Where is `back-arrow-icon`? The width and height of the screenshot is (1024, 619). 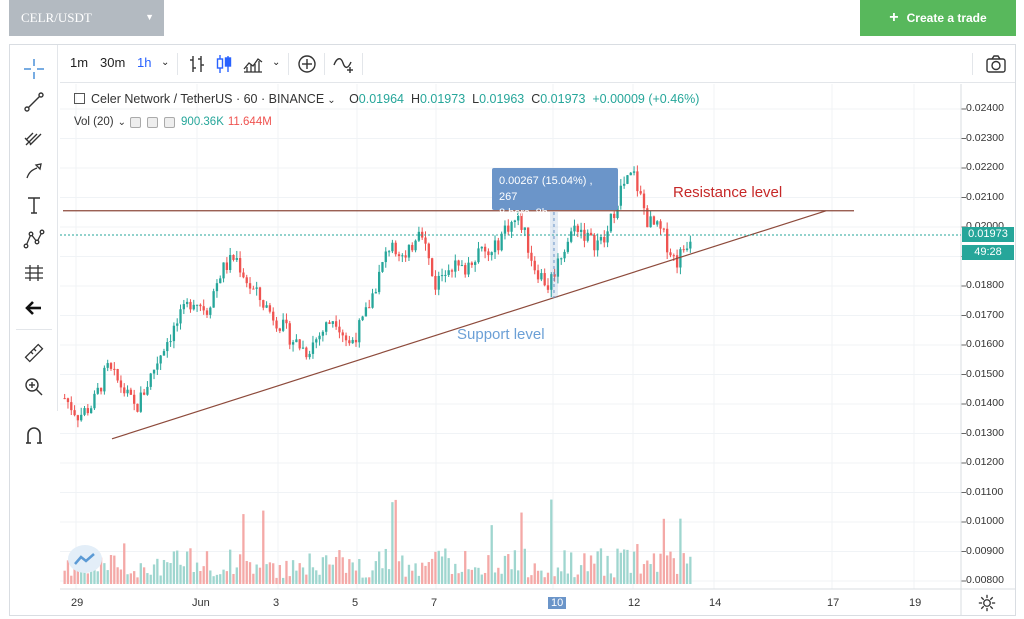 back-arrow-icon is located at coordinates (34, 308).